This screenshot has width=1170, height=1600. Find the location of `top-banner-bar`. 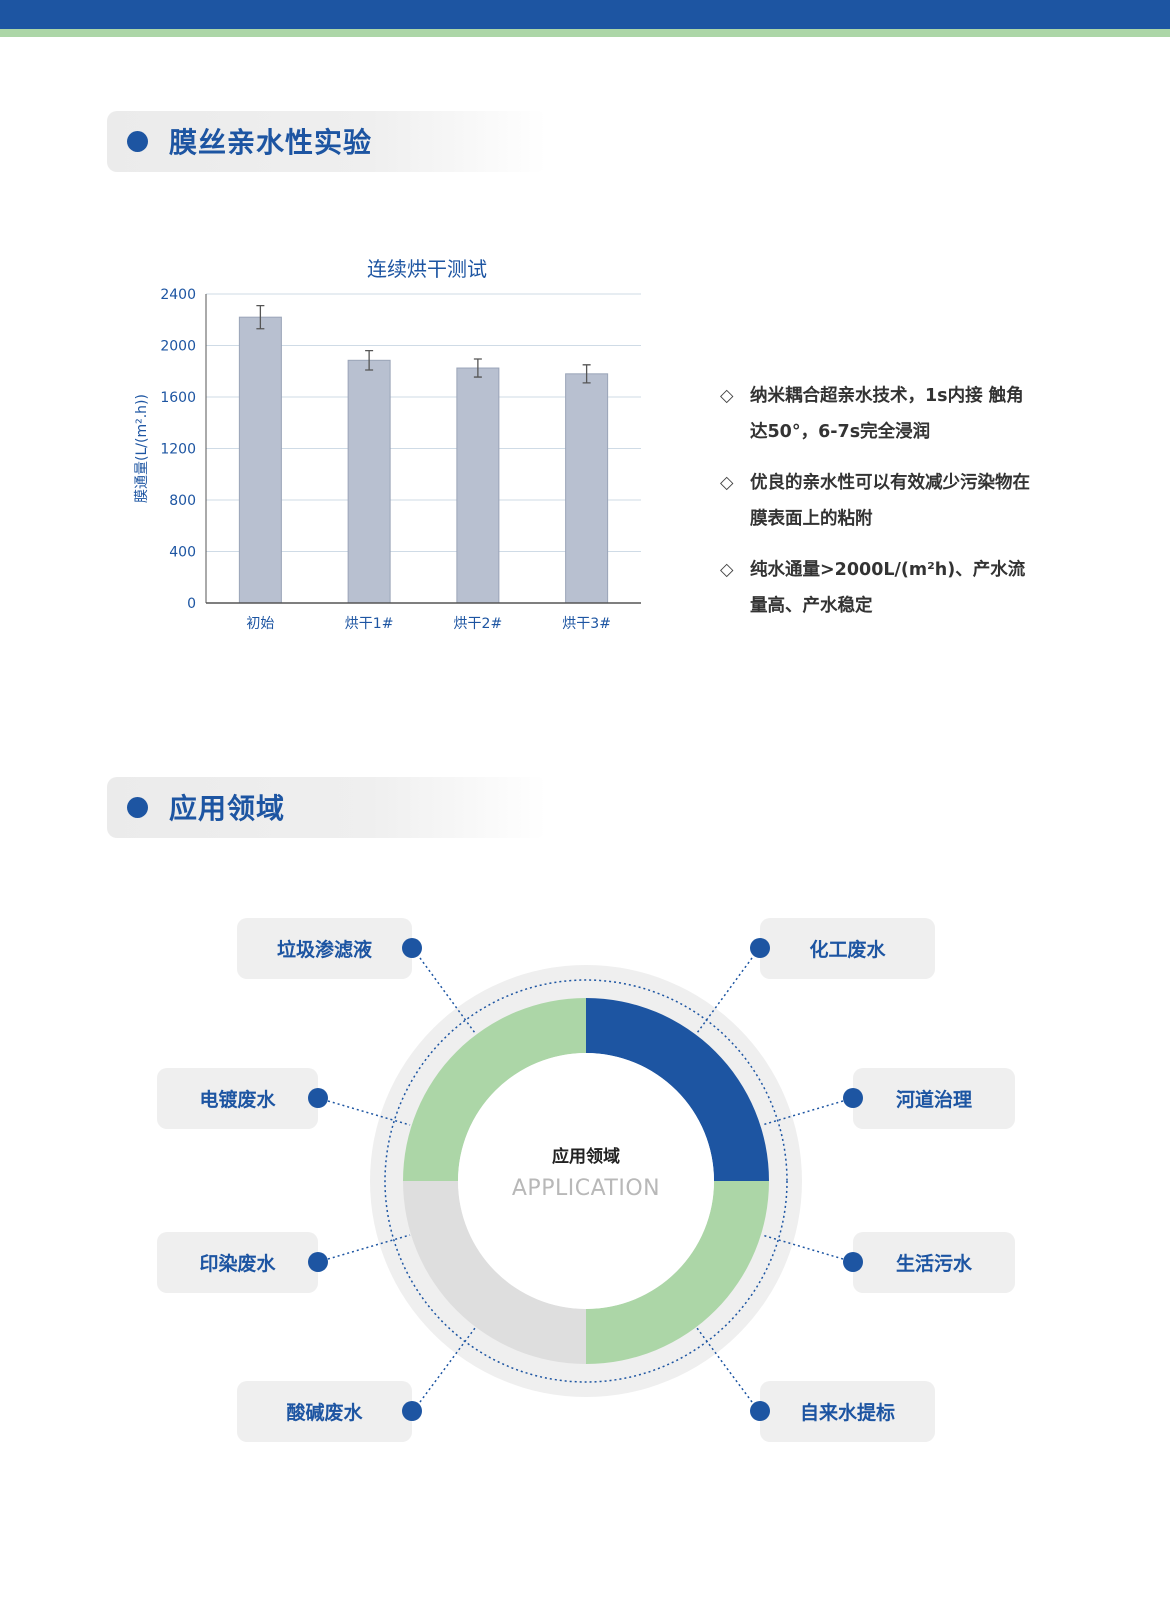

top-banner-bar is located at coordinates (585, 14).